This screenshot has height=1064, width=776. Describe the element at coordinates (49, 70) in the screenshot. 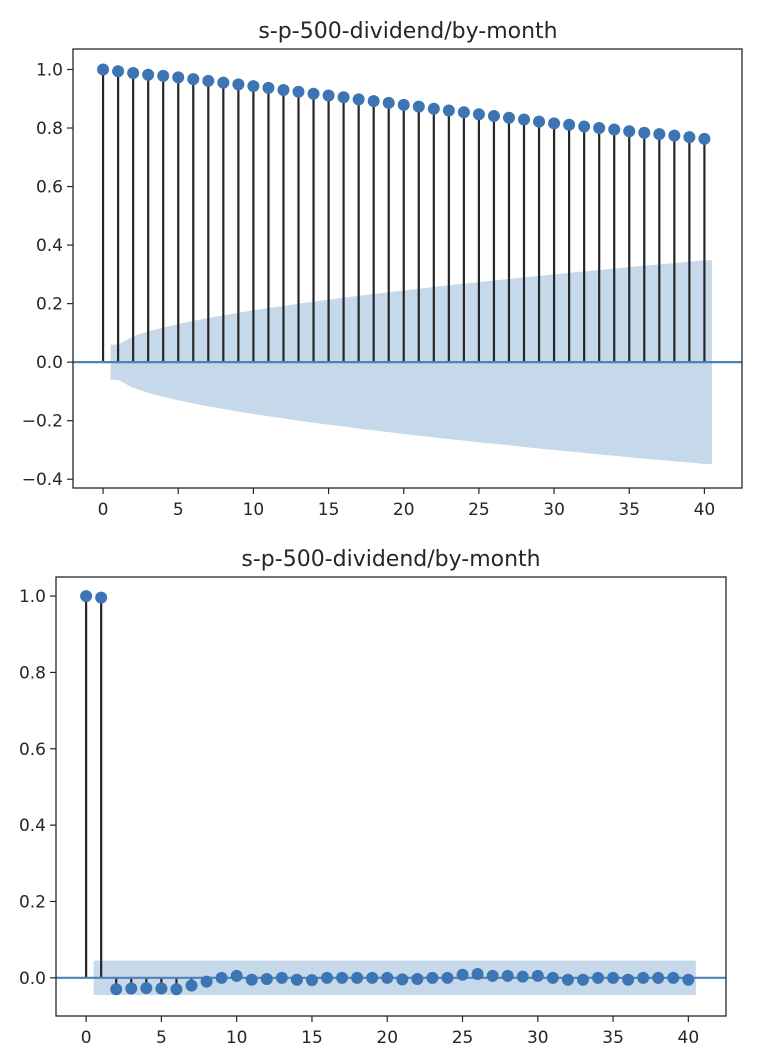

I see `y-tick-label: 1.0` at that location.